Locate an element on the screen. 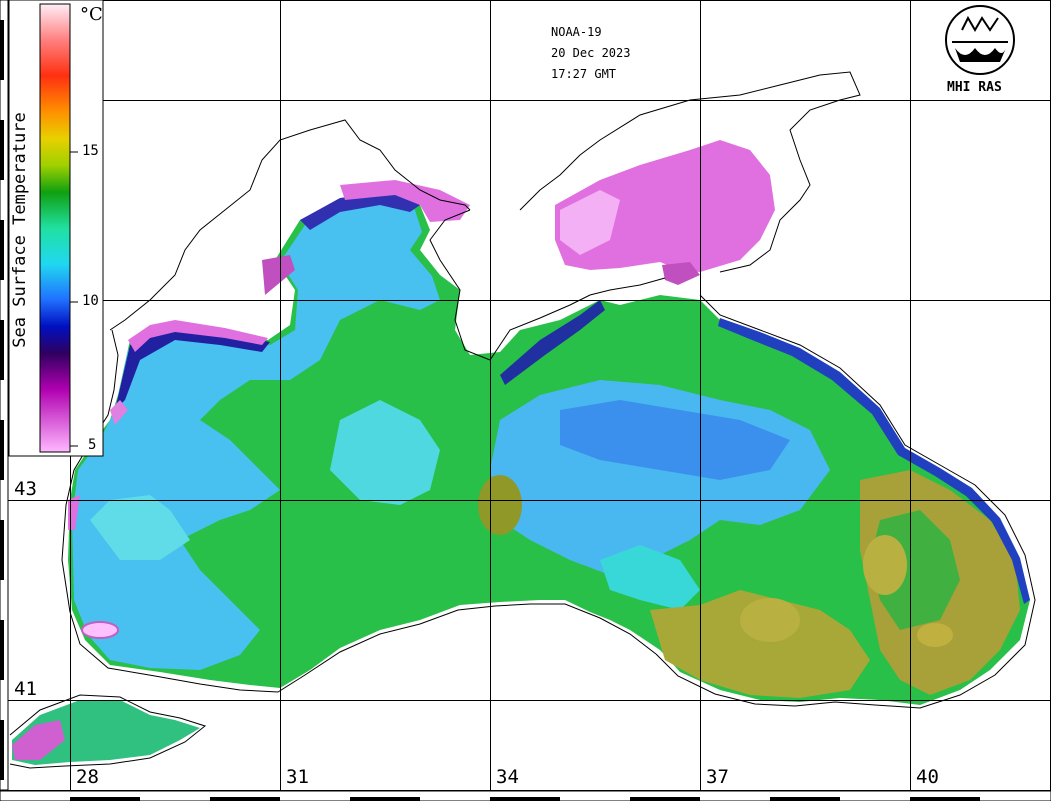 The width and height of the screenshot is (1051, 805). cold-margin-northwest is located at coordinates (192, 367).